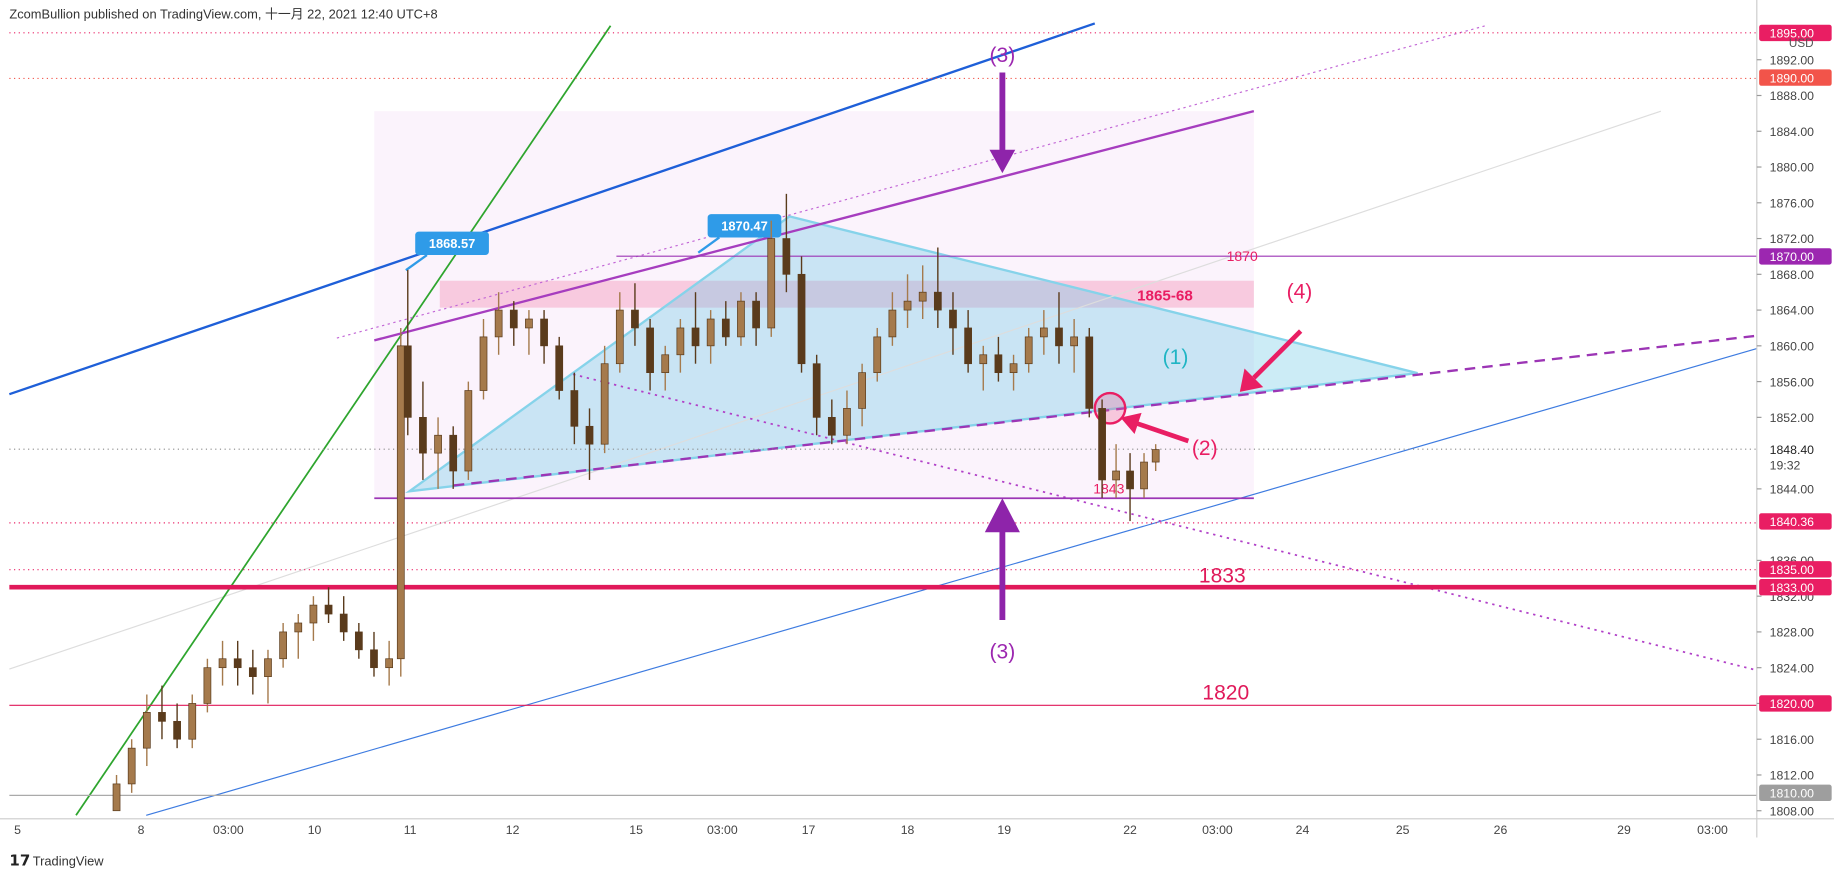 The width and height of the screenshot is (1834, 878). Describe the element at coordinates (1792, 450) in the screenshot. I see `price-tag-label: 1848.40` at that location.